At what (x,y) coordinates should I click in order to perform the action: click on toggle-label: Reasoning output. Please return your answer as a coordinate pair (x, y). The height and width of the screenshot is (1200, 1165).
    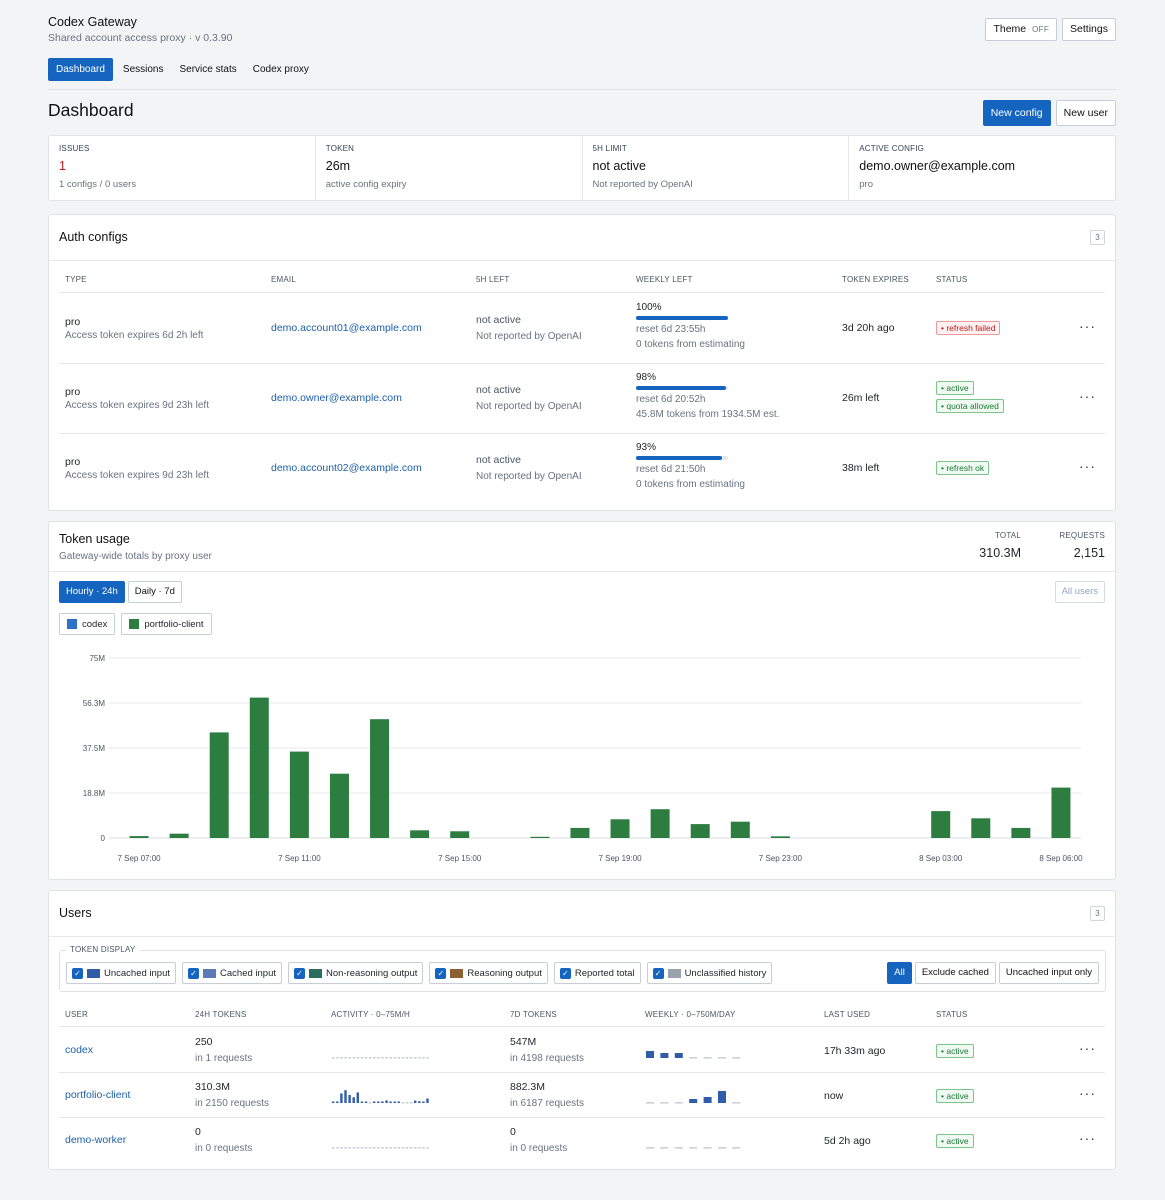
    Looking at the image, I should click on (504, 973).